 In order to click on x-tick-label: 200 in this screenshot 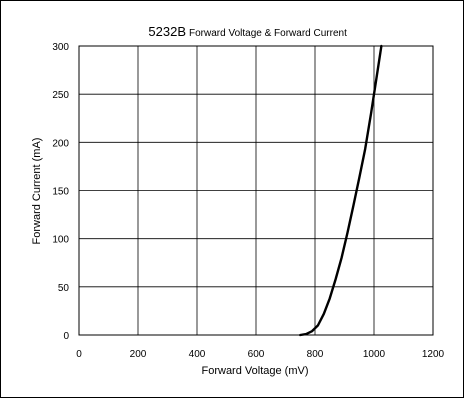, I will do `click(138, 354)`.